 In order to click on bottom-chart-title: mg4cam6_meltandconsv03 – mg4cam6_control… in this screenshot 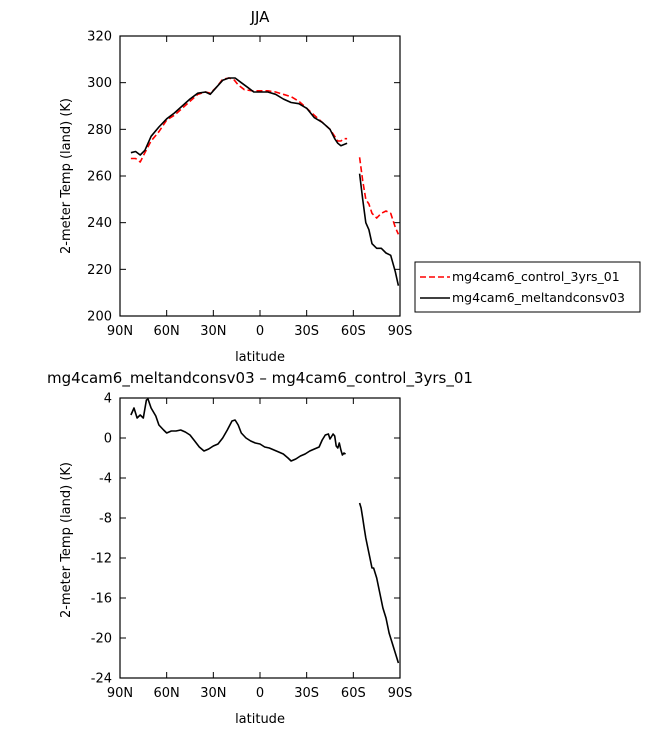, I will do `click(260, 378)`.